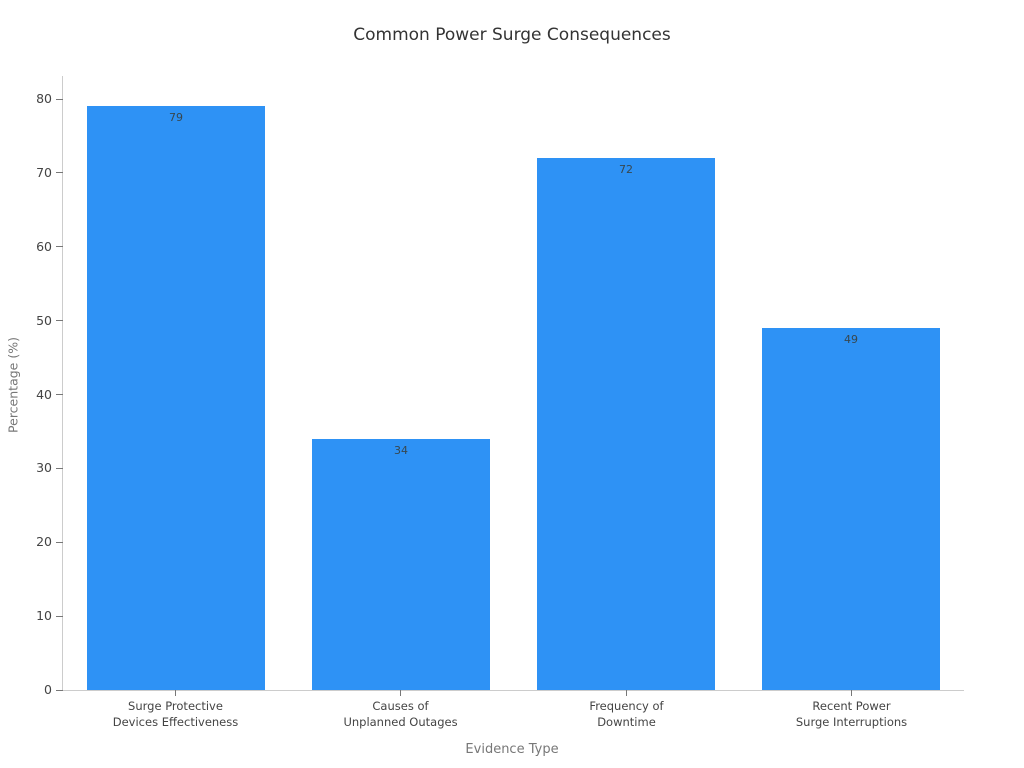  Describe the element at coordinates (44, 246) in the screenshot. I see `y-tick-label: 60` at that location.